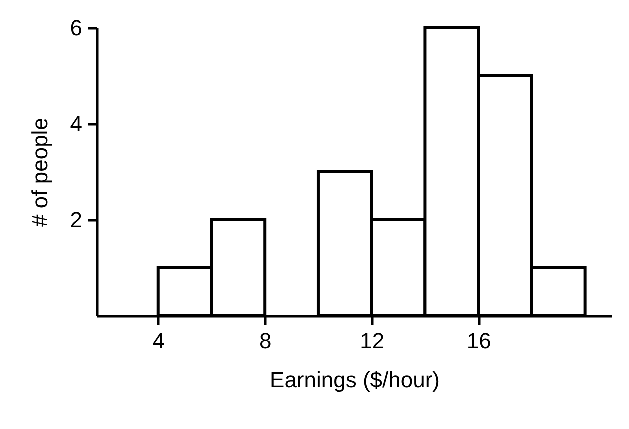  Describe the element at coordinates (76, 220) in the screenshot. I see `y-tick-label: 2` at that location.